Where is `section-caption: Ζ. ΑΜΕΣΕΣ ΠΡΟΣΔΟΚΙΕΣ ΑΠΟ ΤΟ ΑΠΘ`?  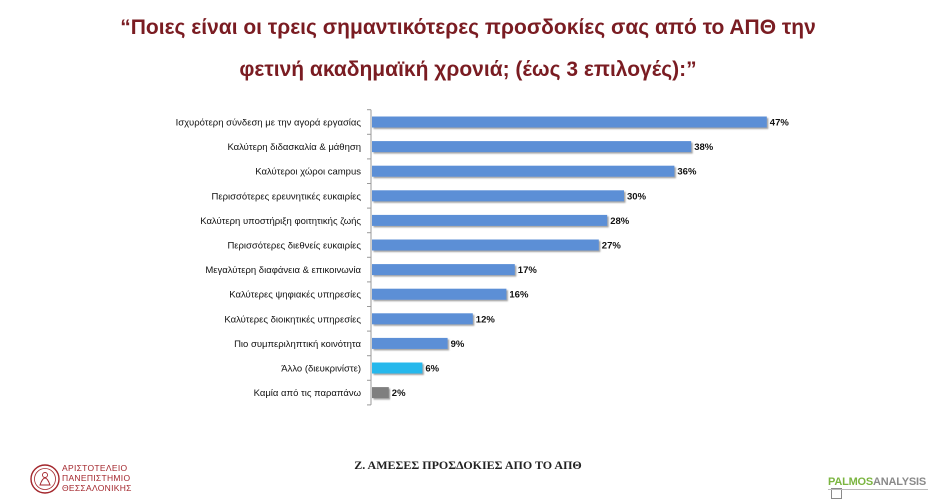
section-caption: Ζ. ΑΜΕΣΕΣ ΠΡΟΣΔΟΚΙΕΣ ΑΠΟ ΤΟ ΑΠΘ is located at coordinates (468, 465).